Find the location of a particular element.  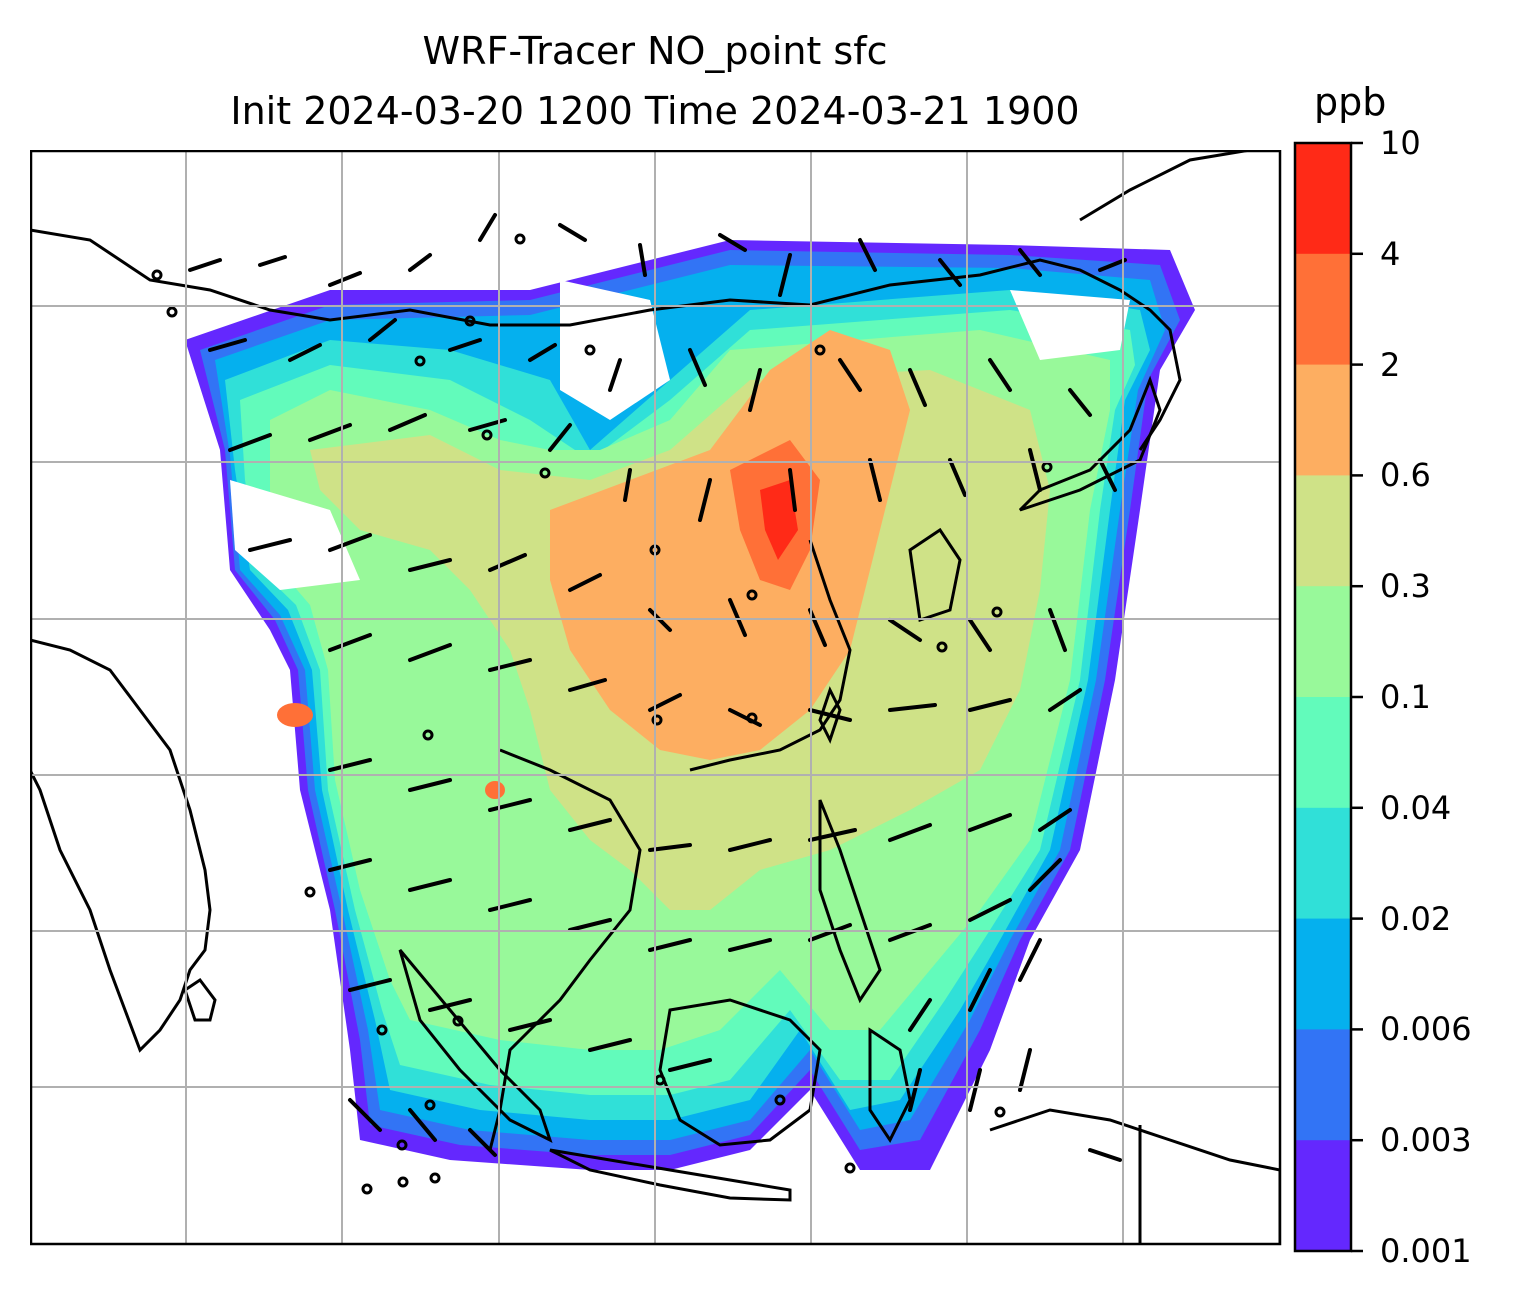

russia-far-east-coast is located at coordinates (1165, 186).